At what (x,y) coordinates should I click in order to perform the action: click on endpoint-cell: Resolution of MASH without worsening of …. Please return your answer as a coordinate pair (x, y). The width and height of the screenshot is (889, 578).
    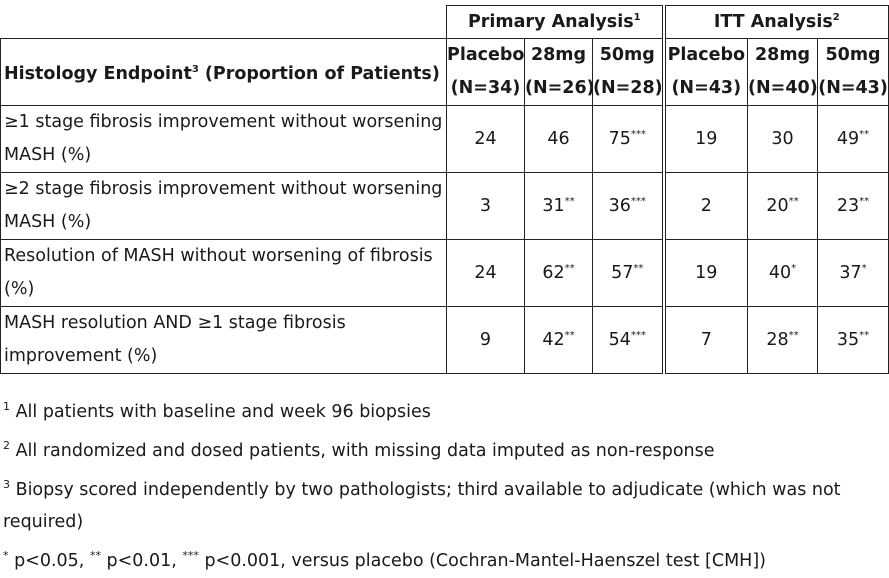
    Looking at the image, I should click on (223, 273).